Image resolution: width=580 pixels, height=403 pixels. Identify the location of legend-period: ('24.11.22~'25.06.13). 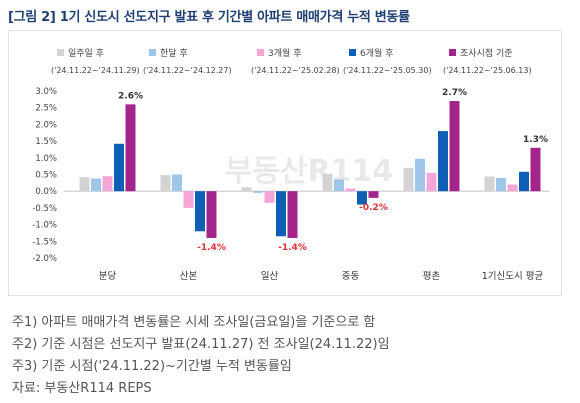
(487, 70).